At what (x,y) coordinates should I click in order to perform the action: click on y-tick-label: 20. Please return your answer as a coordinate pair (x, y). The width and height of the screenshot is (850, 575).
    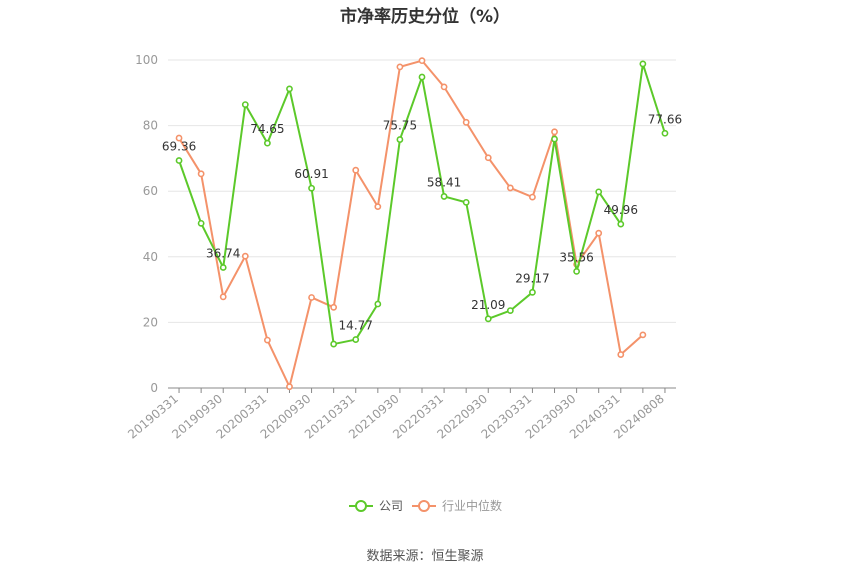
    Looking at the image, I should click on (150, 322).